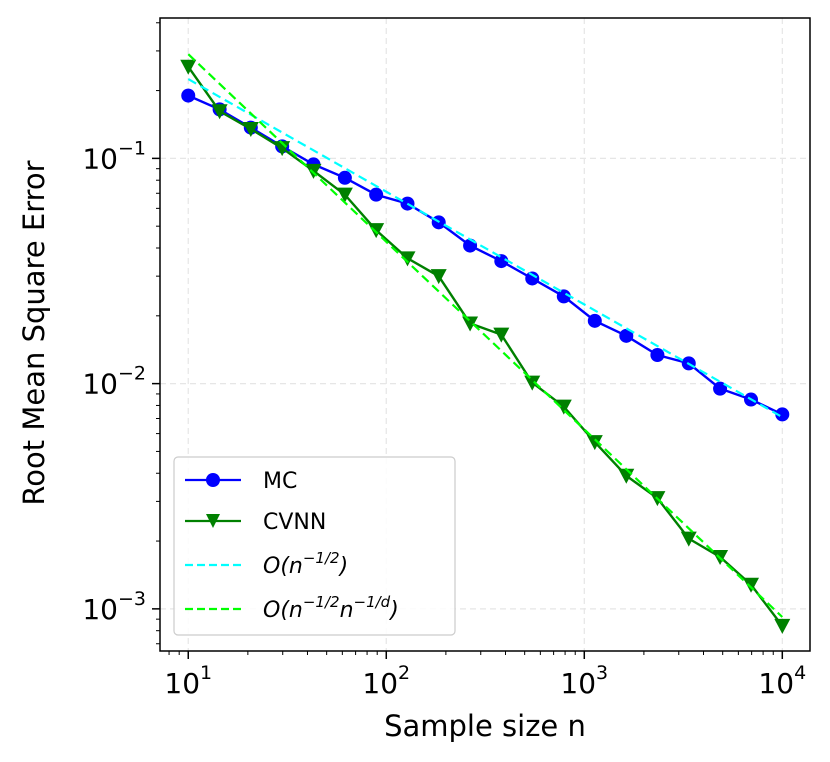 The image size is (830, 762). Describe the element at coordinates (34, 332) in the screenshot. I see `y-axis-label: Root Mean Square Error` at that location.